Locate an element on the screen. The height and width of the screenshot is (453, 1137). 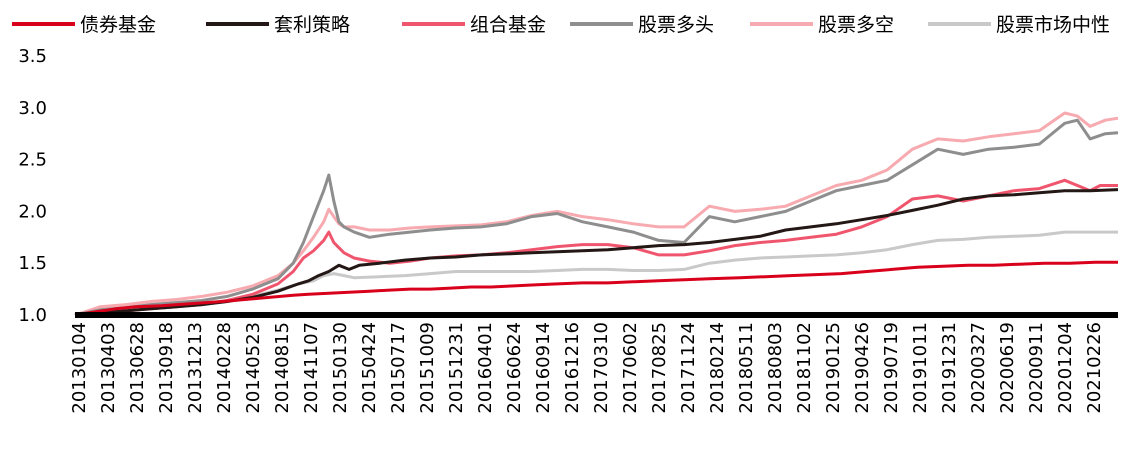
y-tick-label: 2.5 is located at coordinates (32, 160).